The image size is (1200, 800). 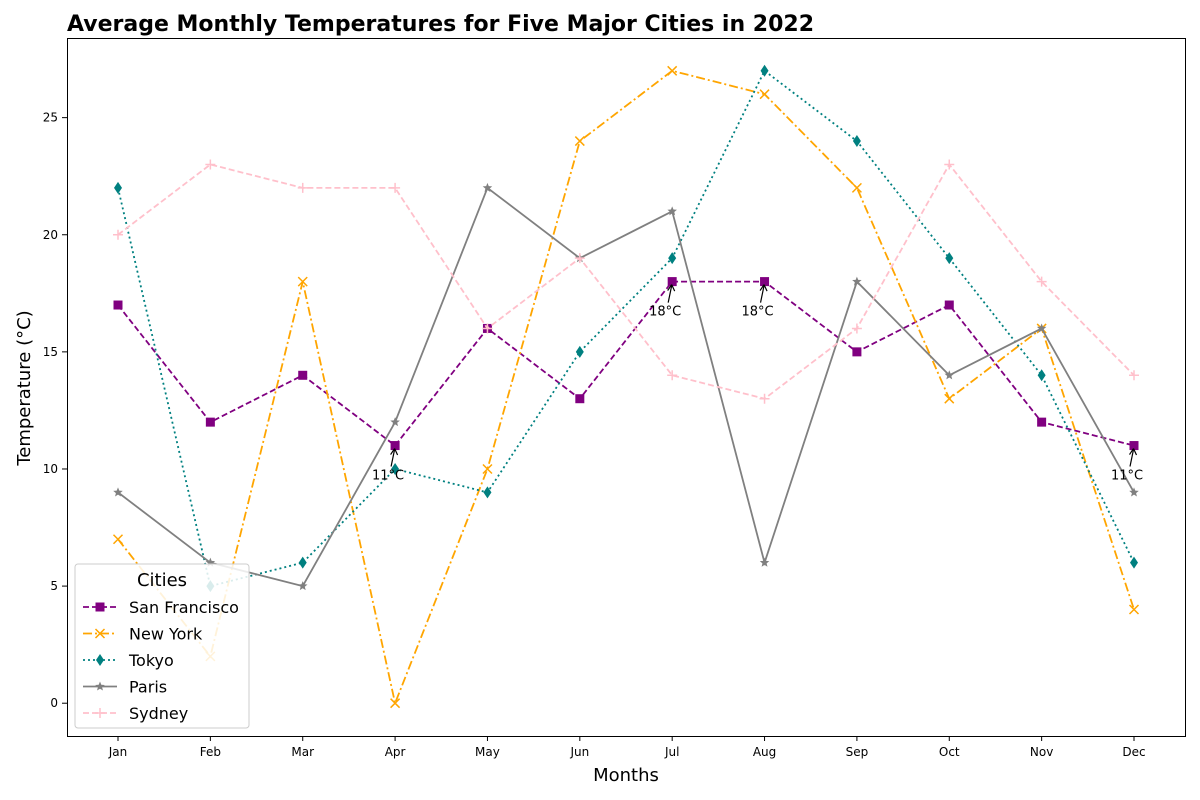 I want to click on legend-label: San Francisco, so click(x=184, y=607).